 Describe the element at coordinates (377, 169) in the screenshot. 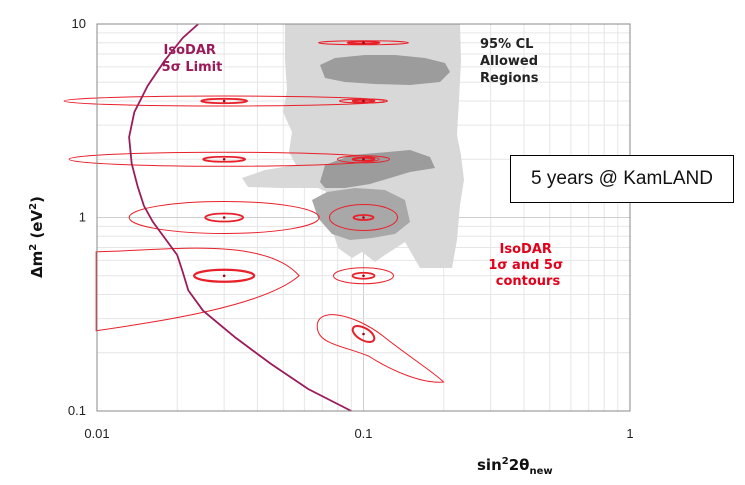

I see `allowed-region-dark-mid` at that location.